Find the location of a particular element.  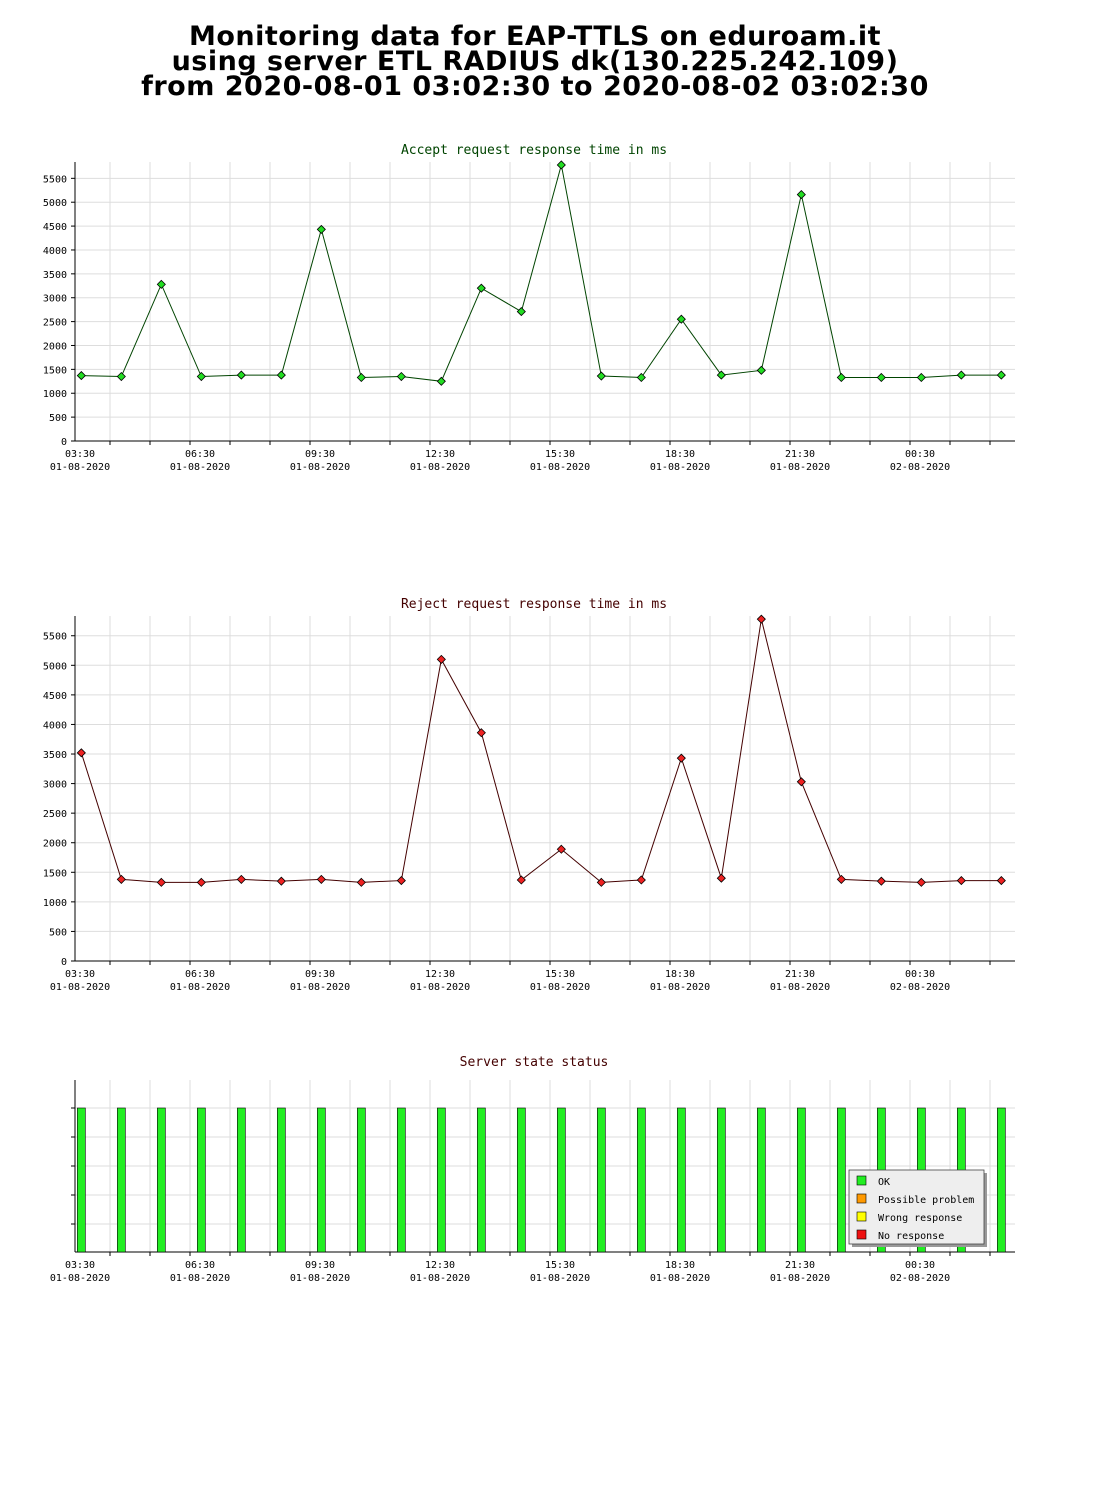

y-tick-label: 0 is located at coordinates (64, 442).